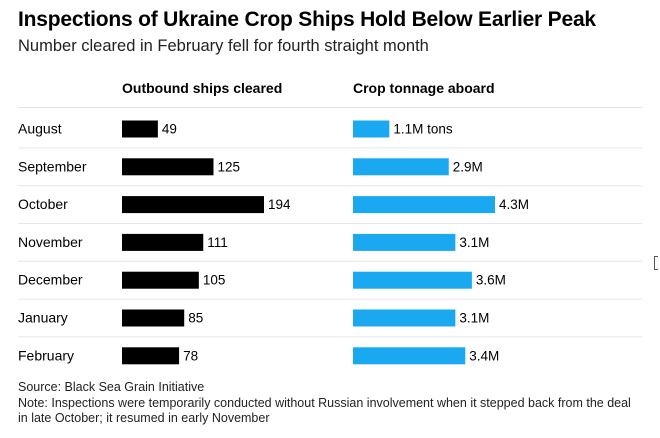 This screenshot has width=660, height=438. I want to click on category-label: February, so click(46, 355).